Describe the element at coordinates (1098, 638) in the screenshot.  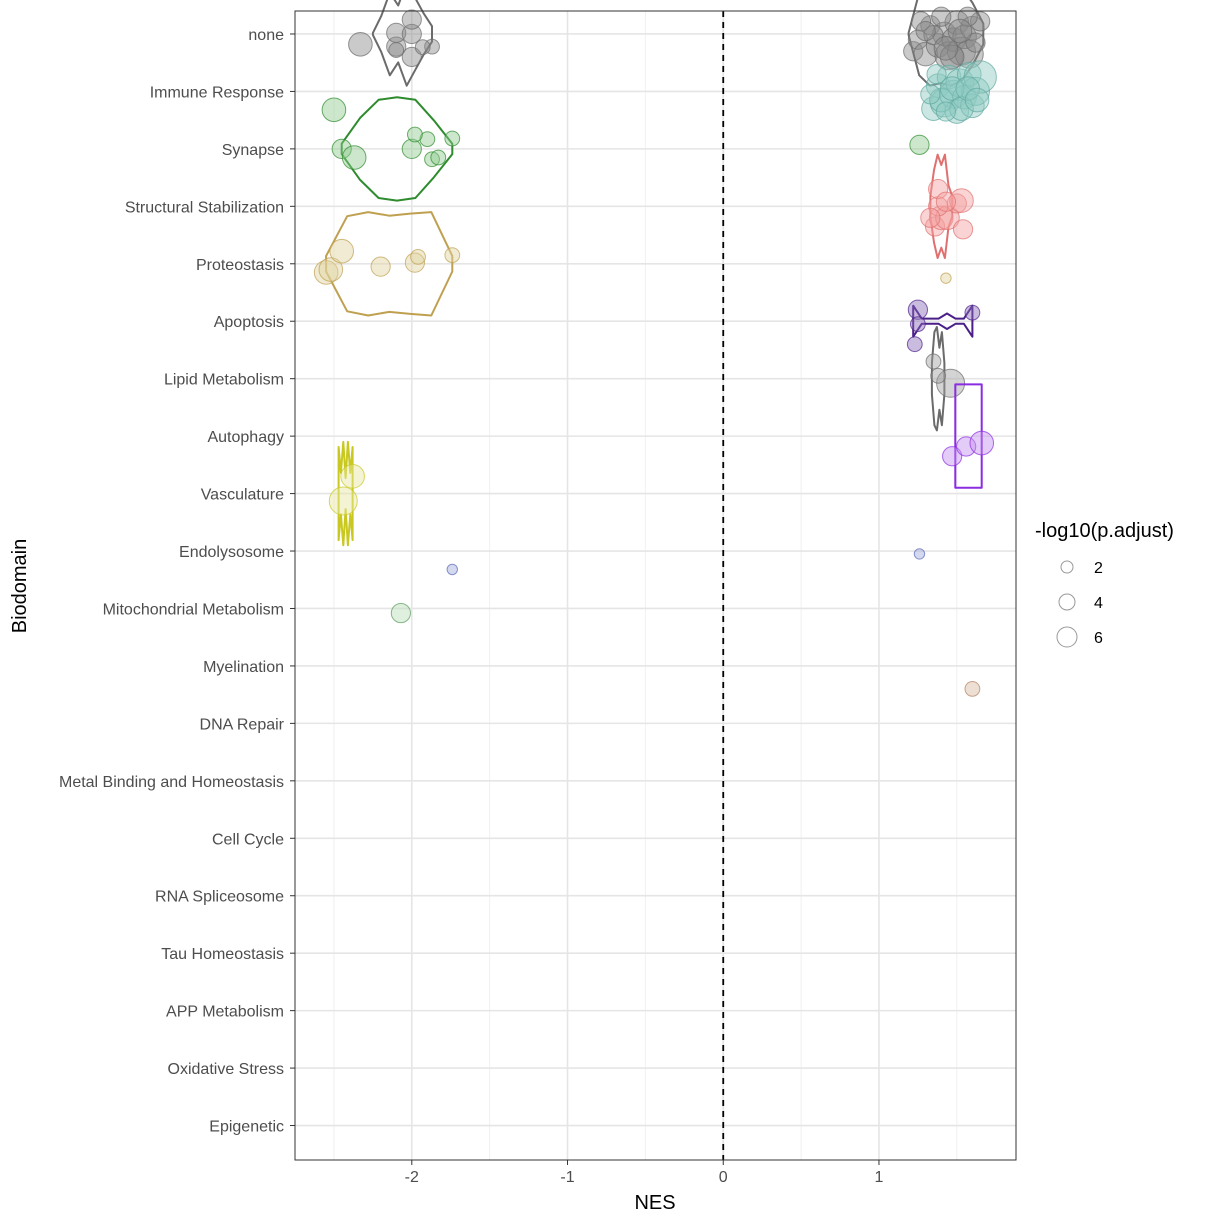
I see `legend-label: 6` at that location.